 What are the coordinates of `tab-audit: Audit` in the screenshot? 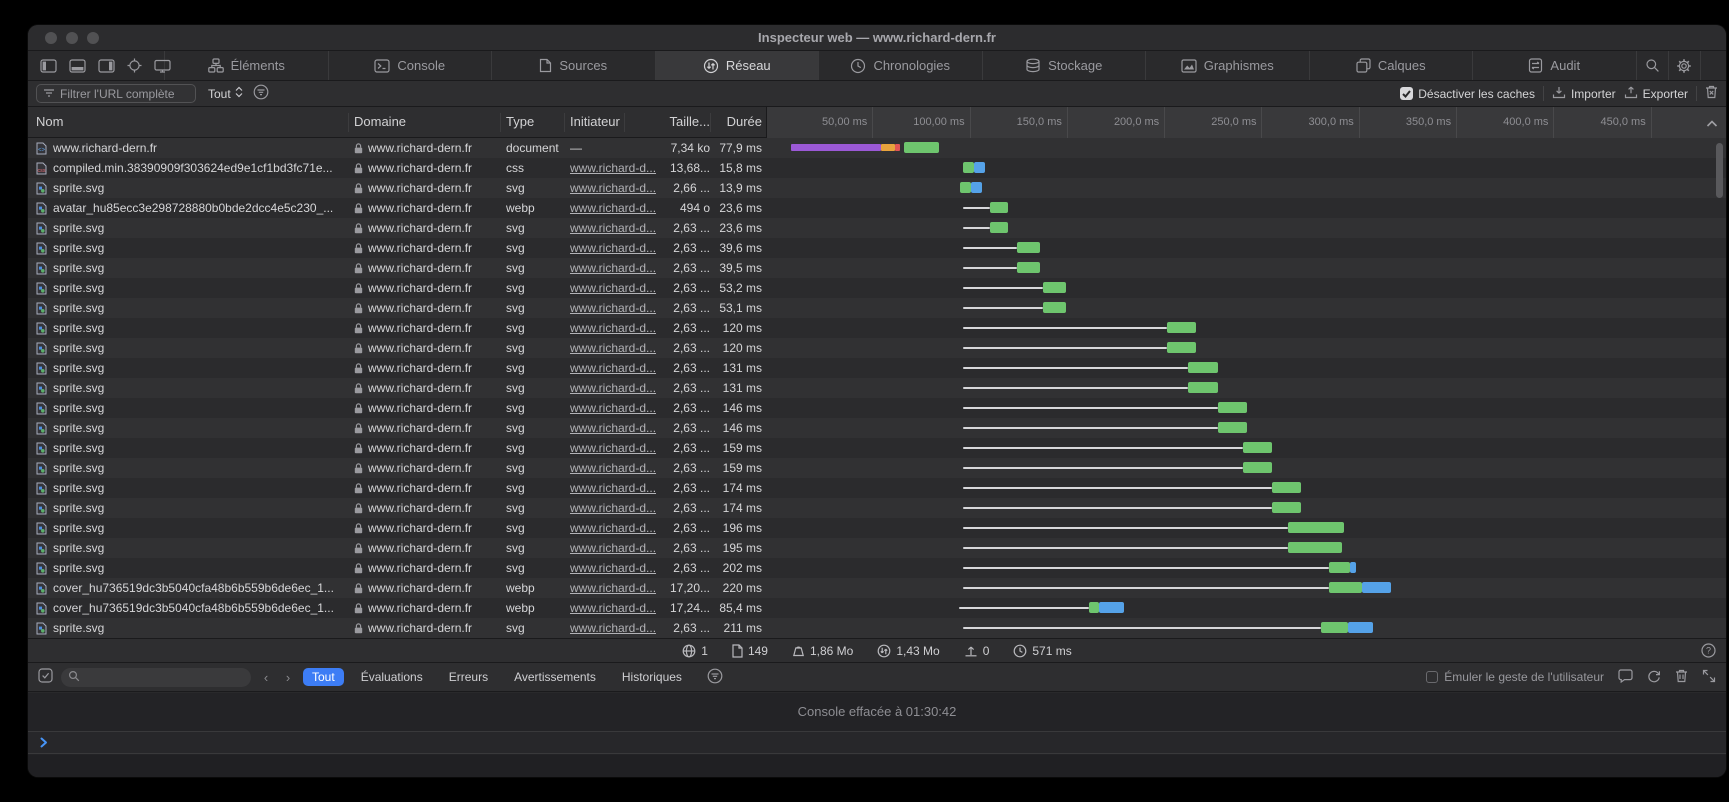 It's located at (1555, 65).